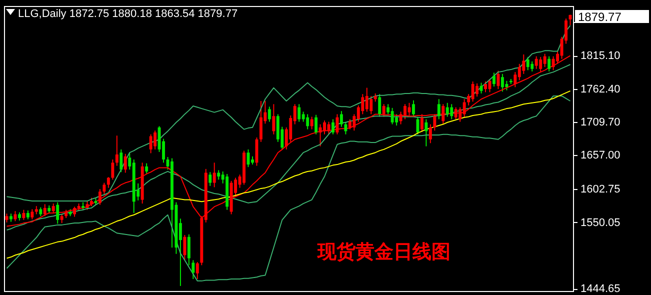  Describe the element at coordinates (600, 156) in the screenshot. I see `y-tick-label: 1657.00` at that location.